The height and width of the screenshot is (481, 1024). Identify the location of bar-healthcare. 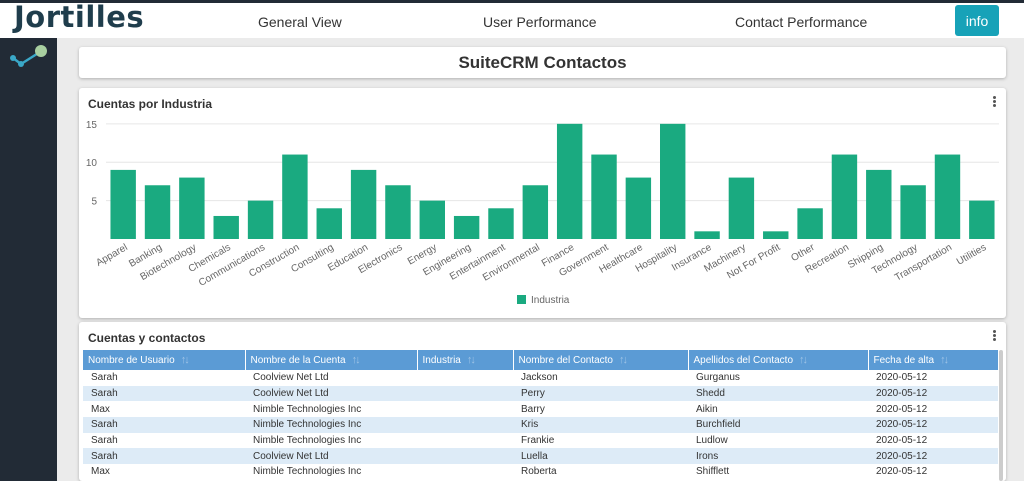
(638, 208).